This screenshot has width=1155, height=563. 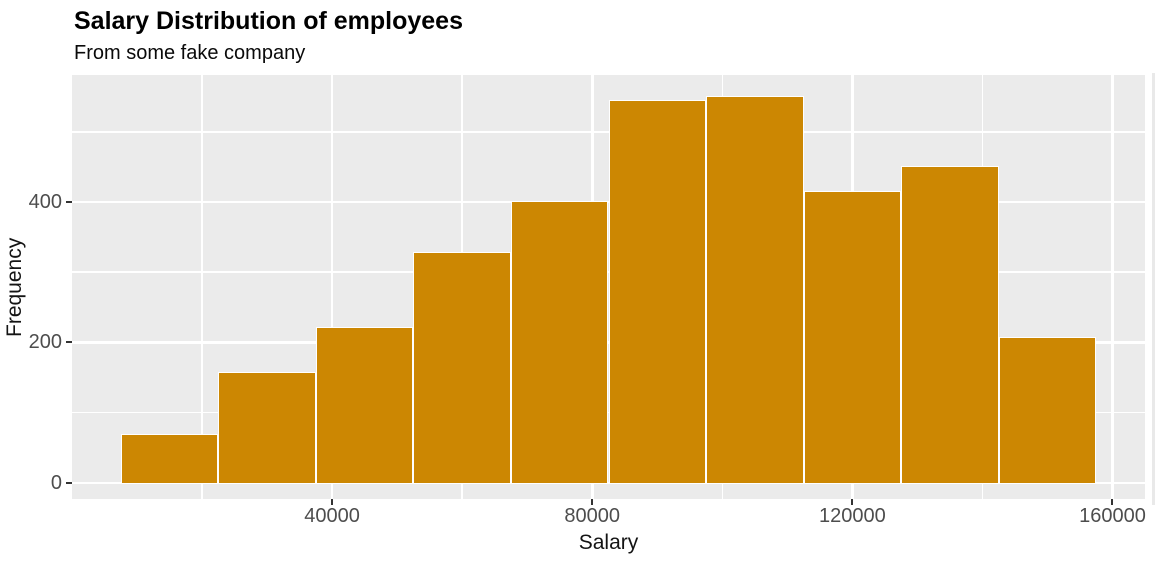 I want to click on y-axis-title: Frequency, so click(x=14, y=287).